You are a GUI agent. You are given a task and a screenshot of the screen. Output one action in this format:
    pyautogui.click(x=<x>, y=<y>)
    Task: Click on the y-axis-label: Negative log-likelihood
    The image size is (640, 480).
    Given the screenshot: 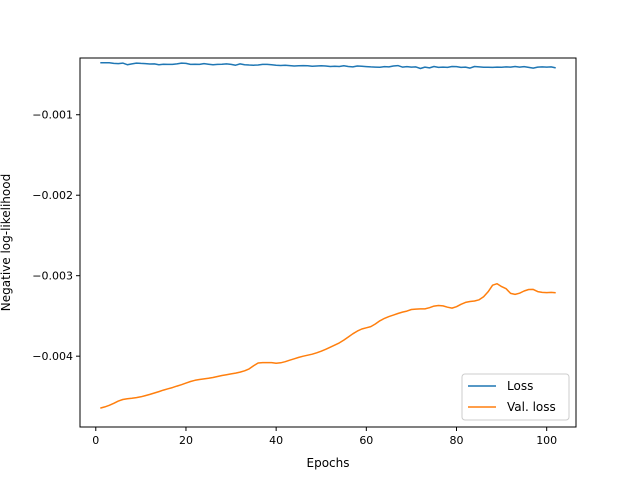 What is the action you would take?
    pyautogui.click(x=6, y=242)
    